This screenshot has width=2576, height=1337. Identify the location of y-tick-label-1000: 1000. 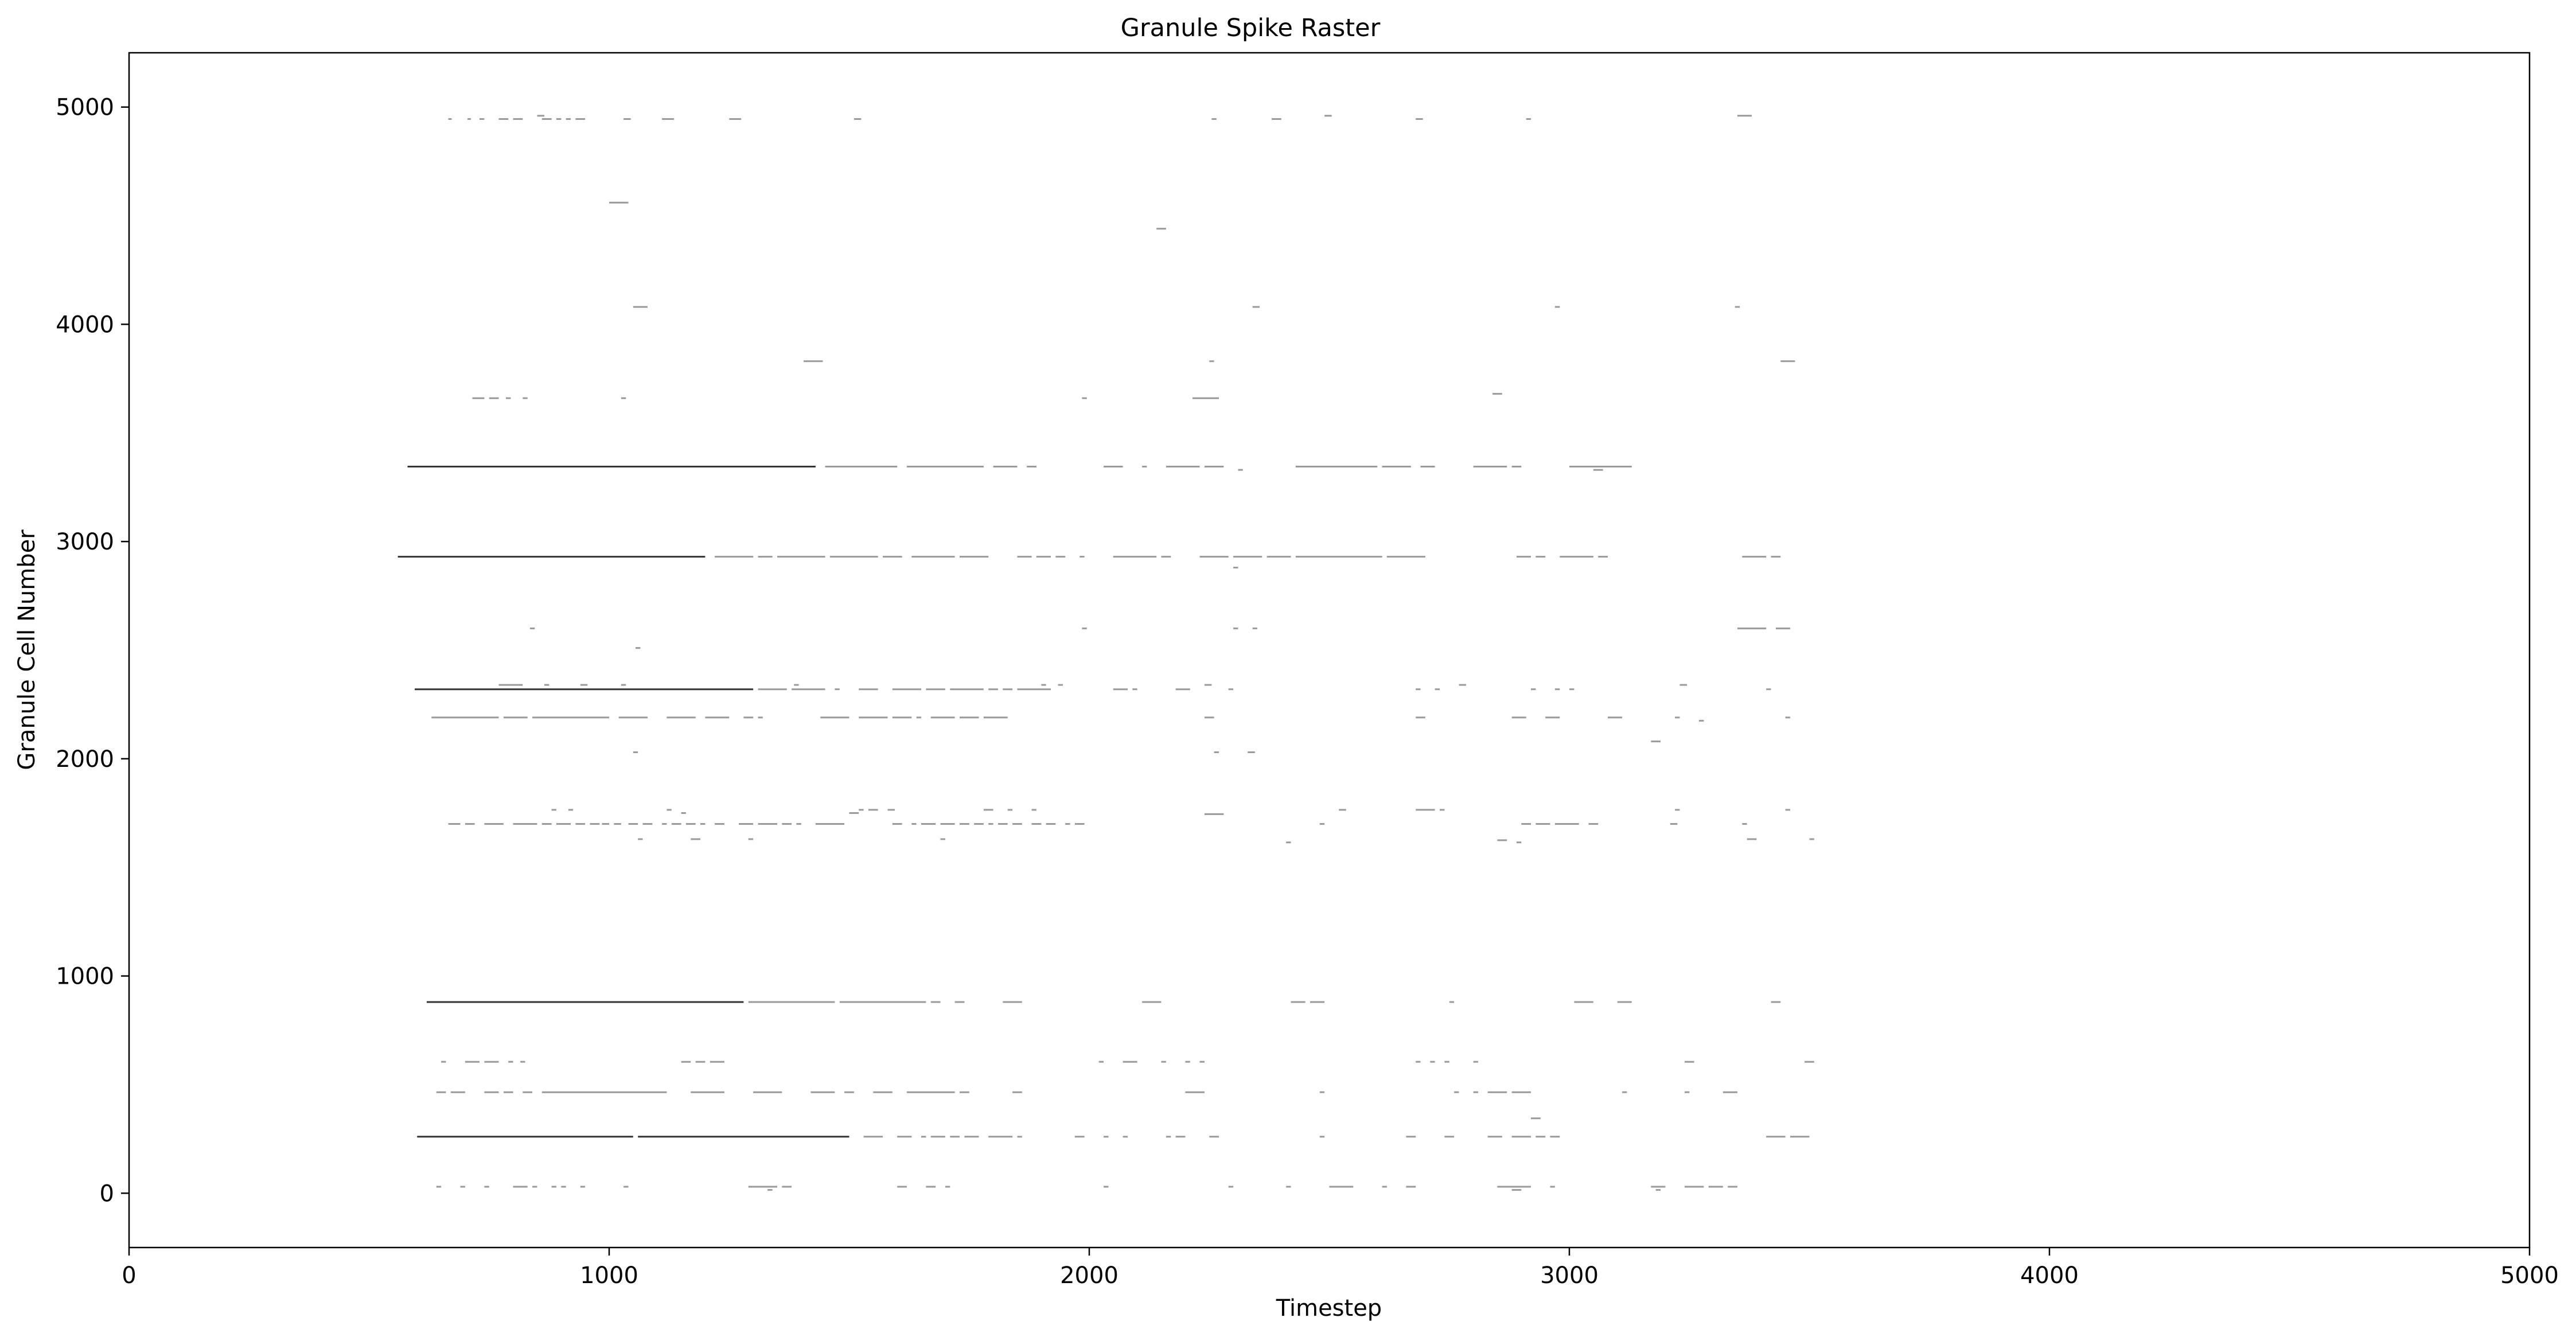
(85, 977).